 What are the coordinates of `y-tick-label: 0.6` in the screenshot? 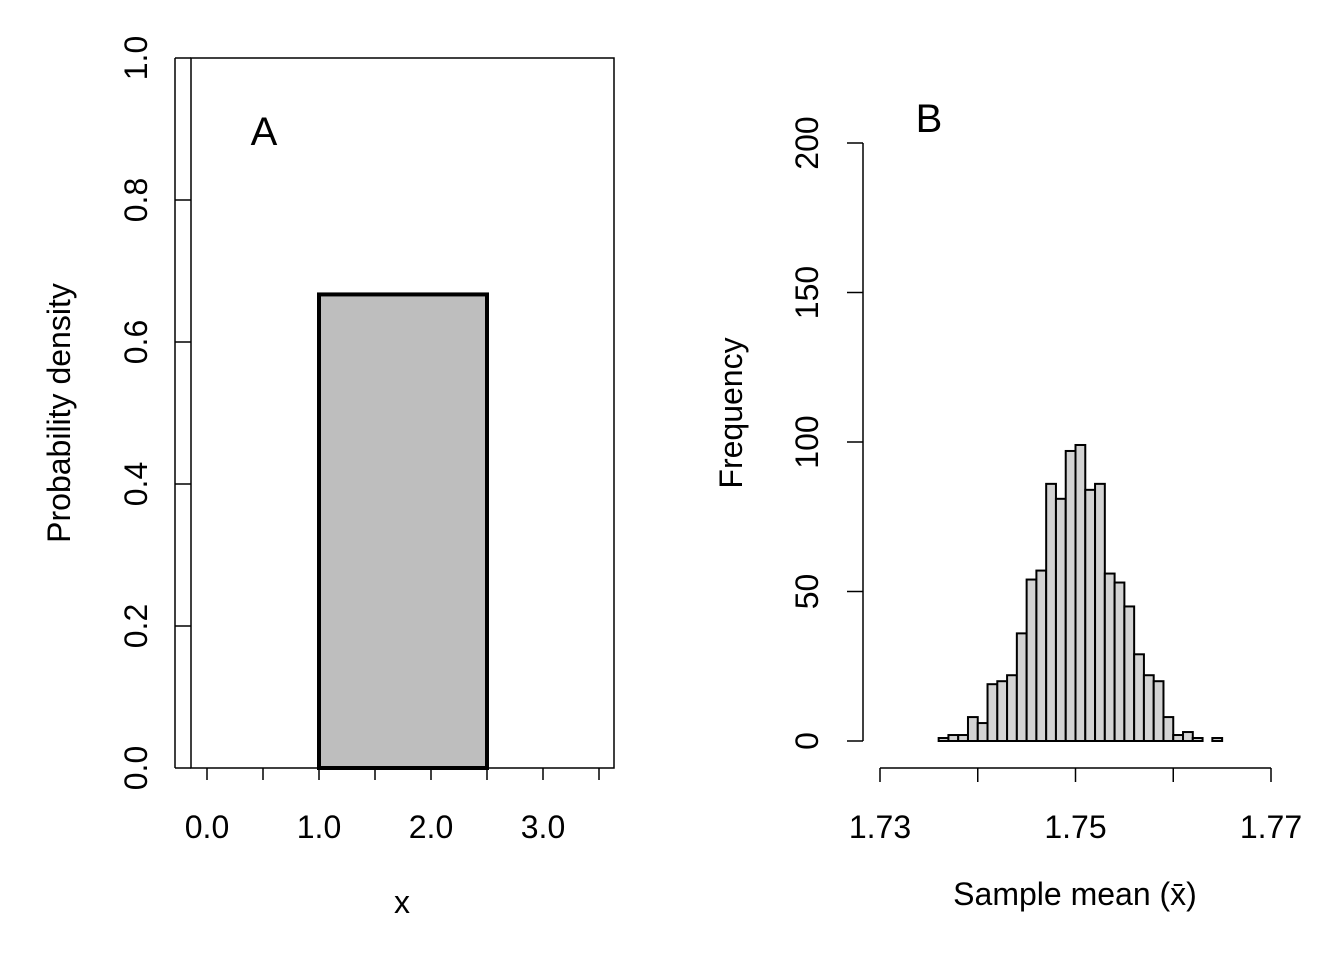 It's located at (136, 342).